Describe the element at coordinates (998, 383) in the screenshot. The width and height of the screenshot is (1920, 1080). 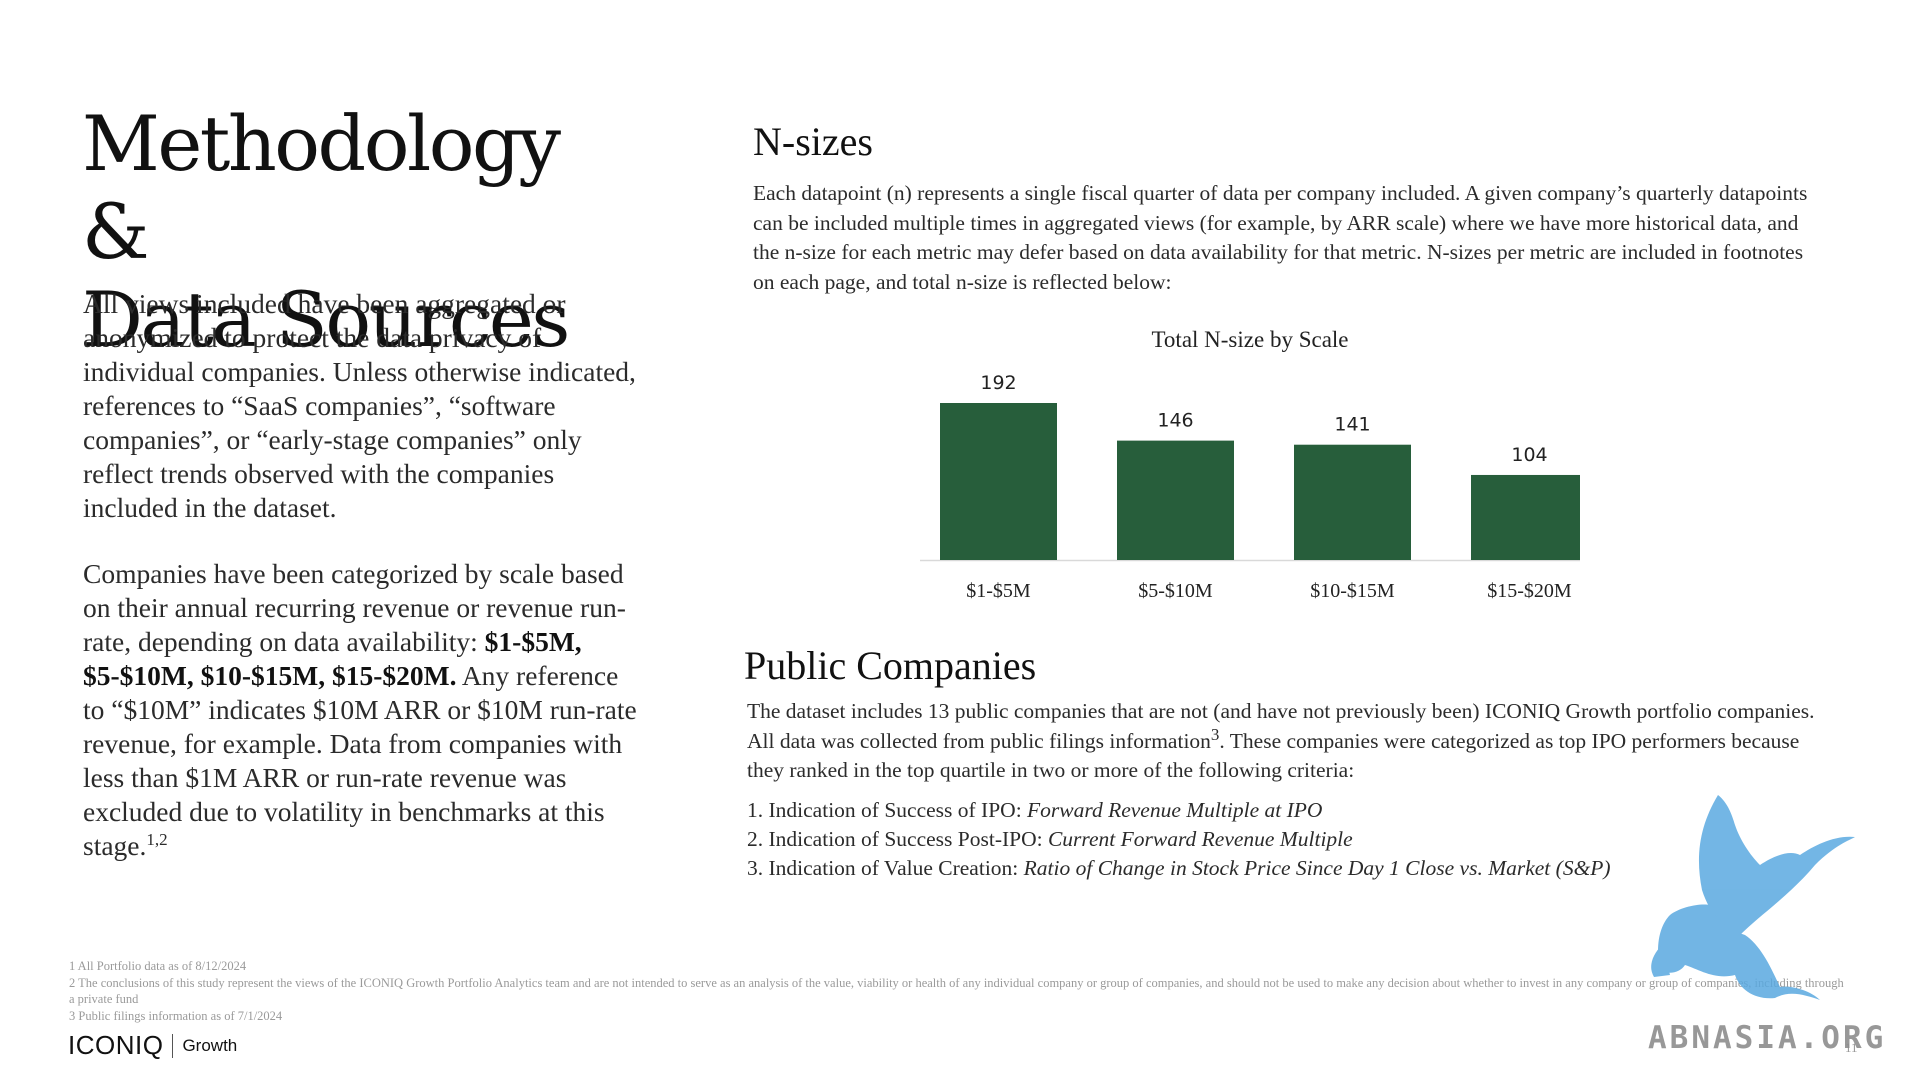
I see `bar-data-label: 192` at that location.